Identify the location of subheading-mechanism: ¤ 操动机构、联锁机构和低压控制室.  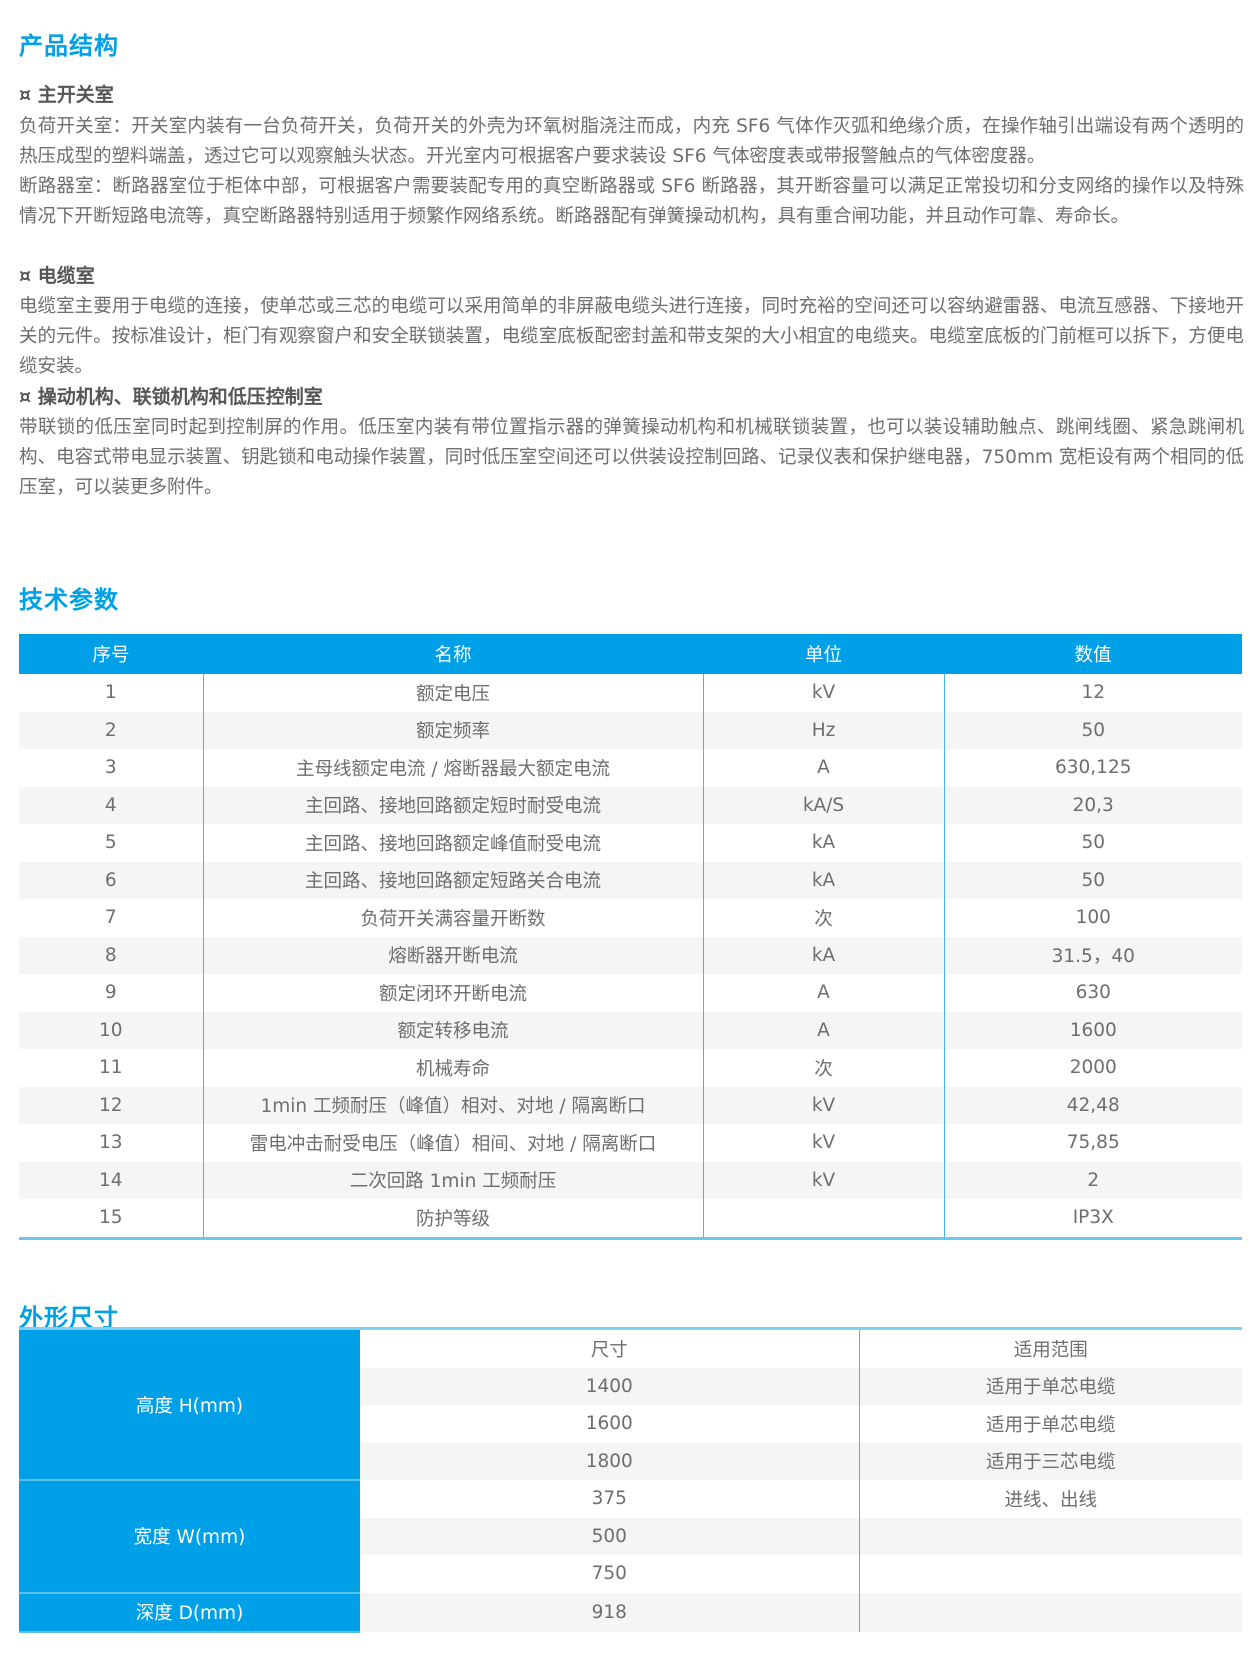
(171, 397).